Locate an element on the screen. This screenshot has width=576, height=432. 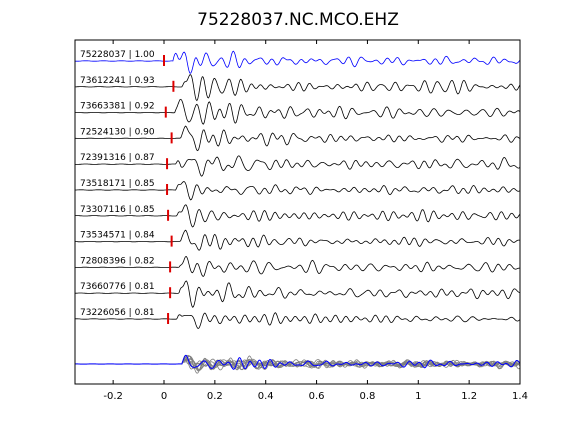
x-tick-label: 1.4 is located at coordinates (520, 396).